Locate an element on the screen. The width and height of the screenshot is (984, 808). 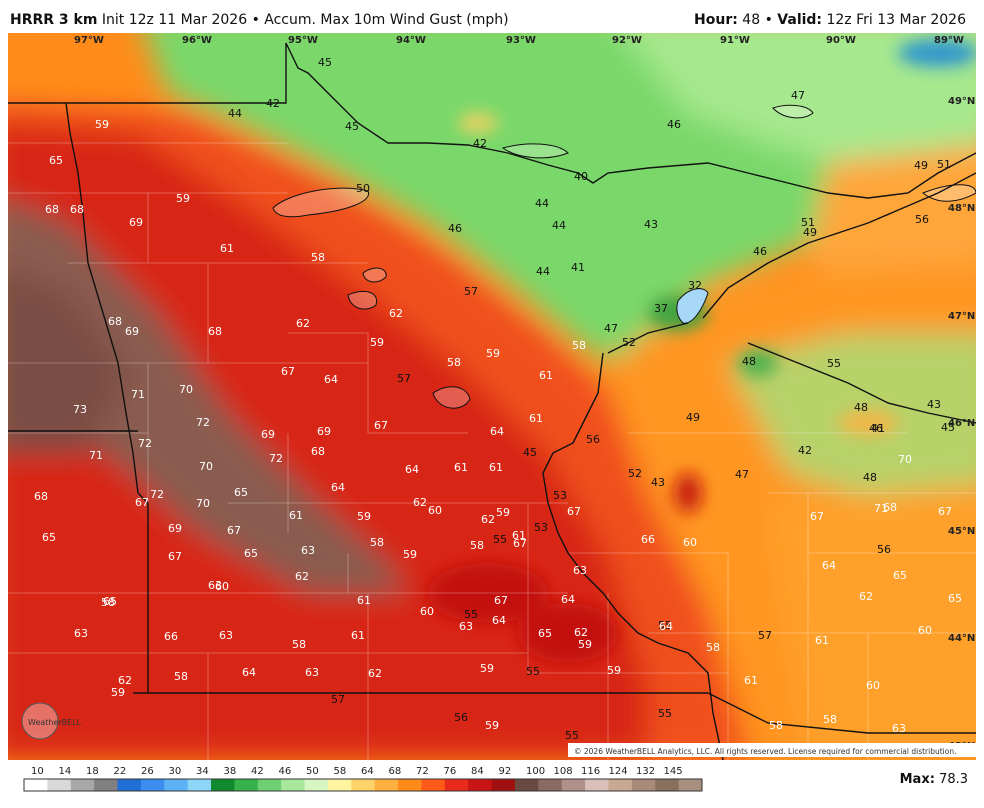
gust-value: 57 is located at coordinates (765, 635).